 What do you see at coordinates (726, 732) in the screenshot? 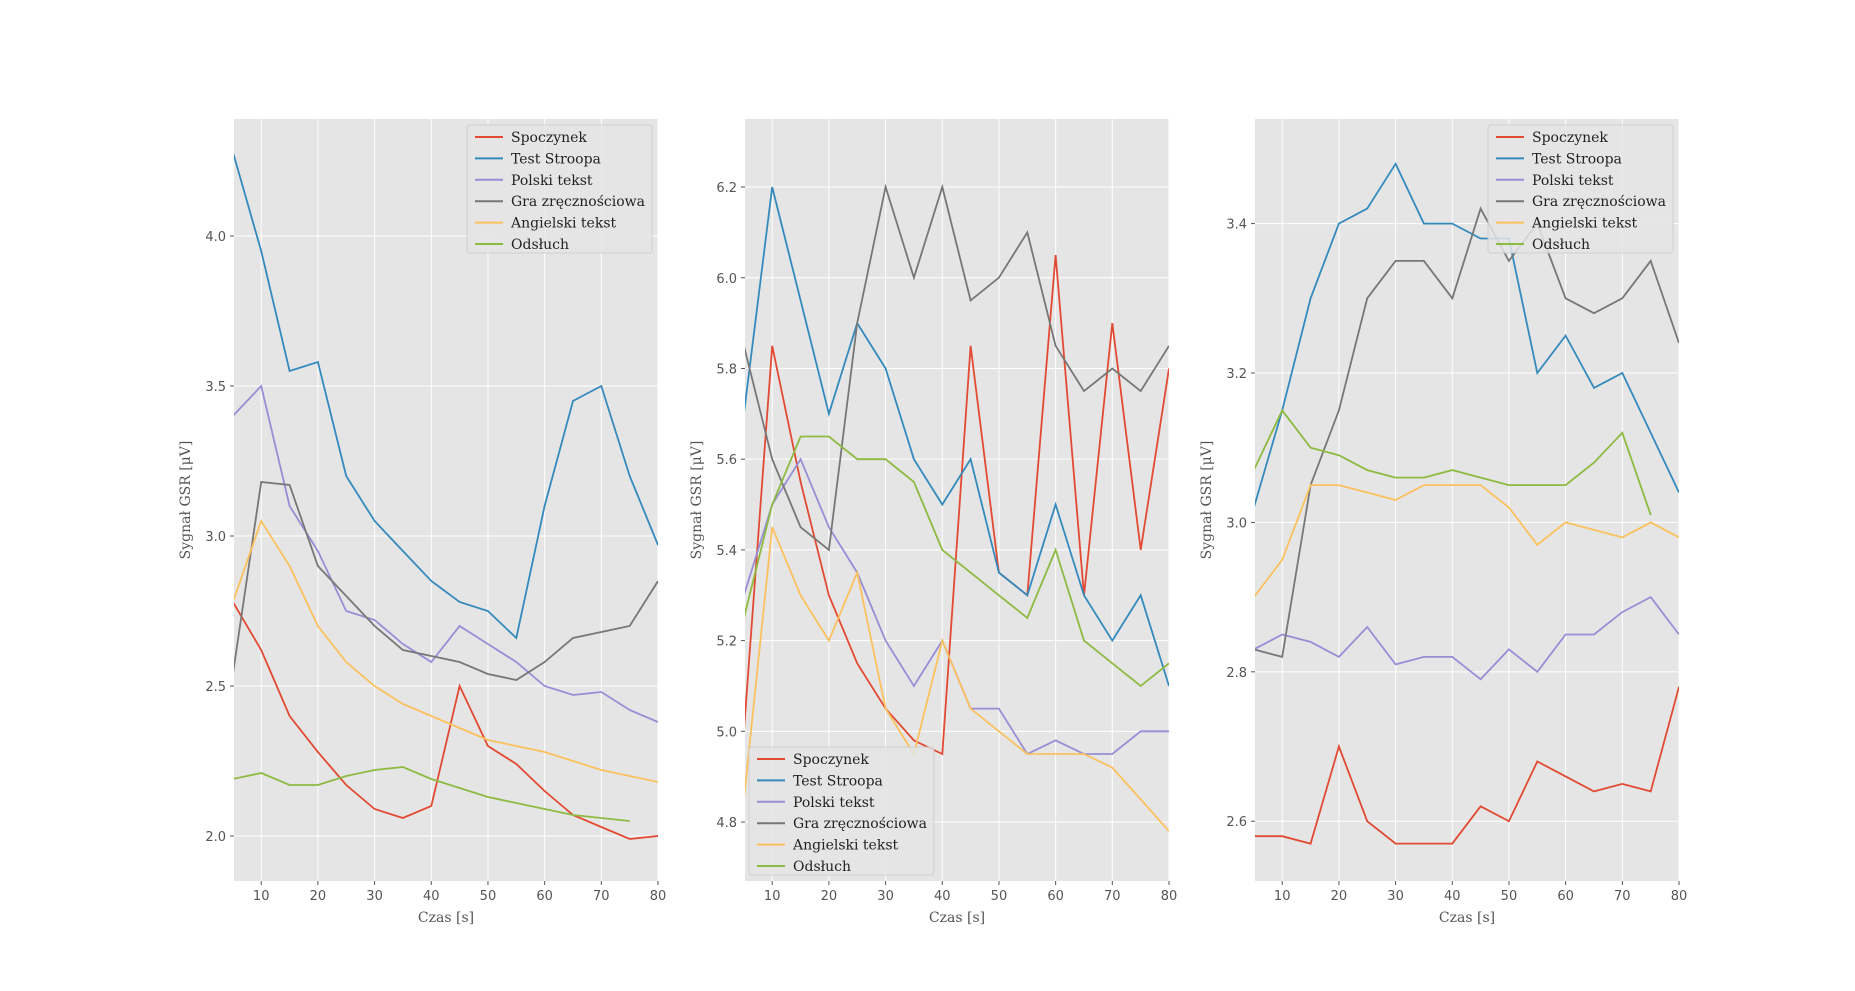
I see `y-tick-label: 5.0` at bounding box center [726, 732].